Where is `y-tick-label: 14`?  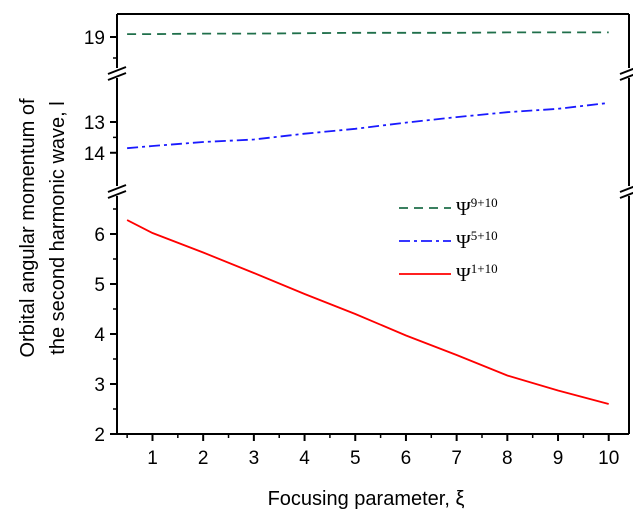
y-tick-label: 14 is located at coordinates (95, 154).